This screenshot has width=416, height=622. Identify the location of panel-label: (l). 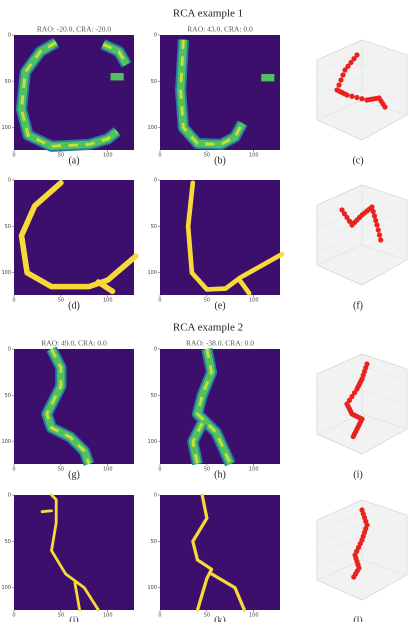
(357, 618).